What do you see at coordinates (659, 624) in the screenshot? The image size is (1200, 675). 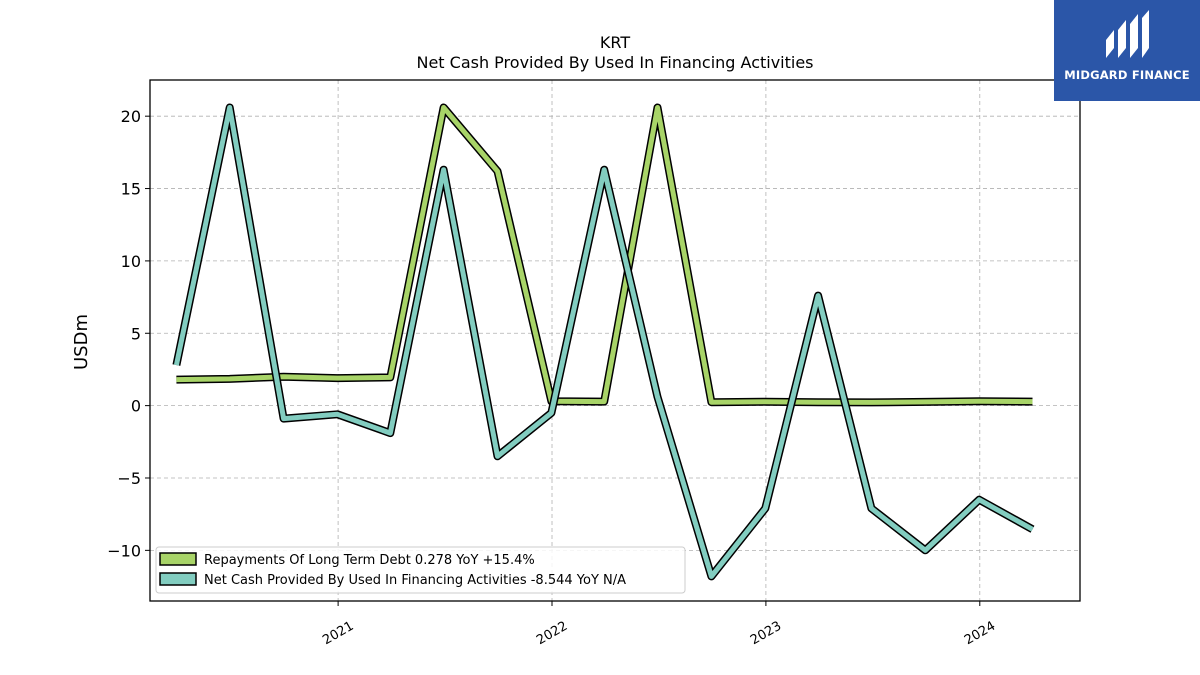 I see `x-axis: 2021 2022 2023 2024` at bounding box center [659, 624].